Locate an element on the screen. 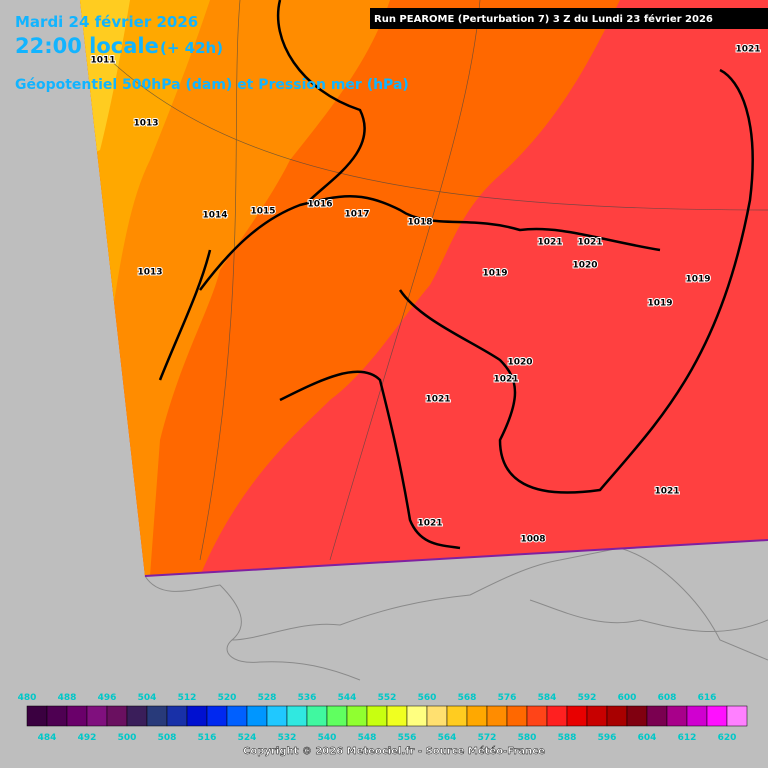 The image size is (768, 768). scale-label: 592 is located at coordinates (587, 698).